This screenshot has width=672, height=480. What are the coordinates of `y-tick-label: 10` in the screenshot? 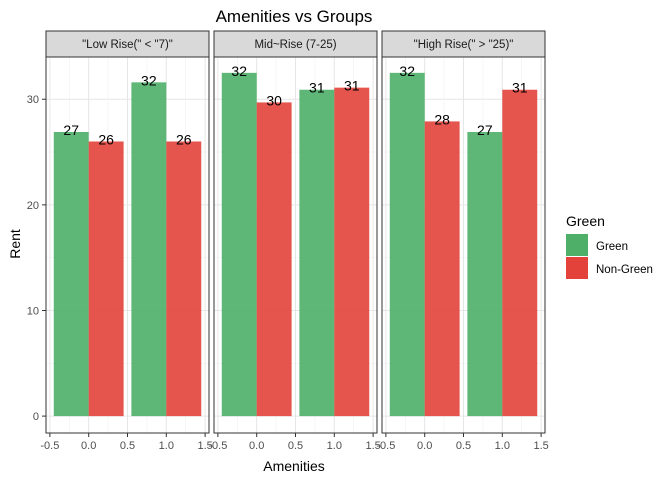 It's located at (33, 311).